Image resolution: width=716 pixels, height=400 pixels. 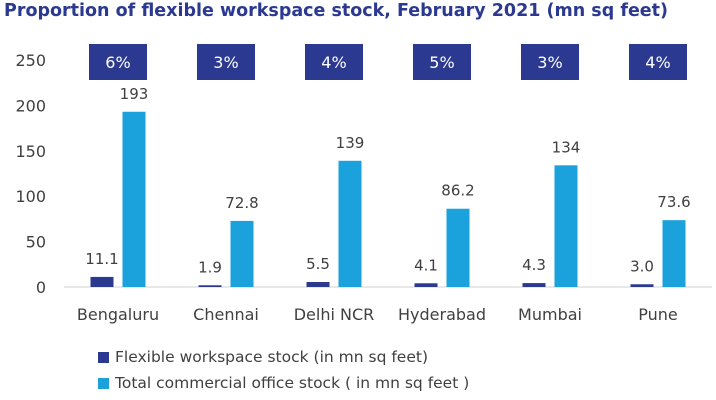 I want to click on x-tick-label: Hyderabad, so click(x=442, y=314).